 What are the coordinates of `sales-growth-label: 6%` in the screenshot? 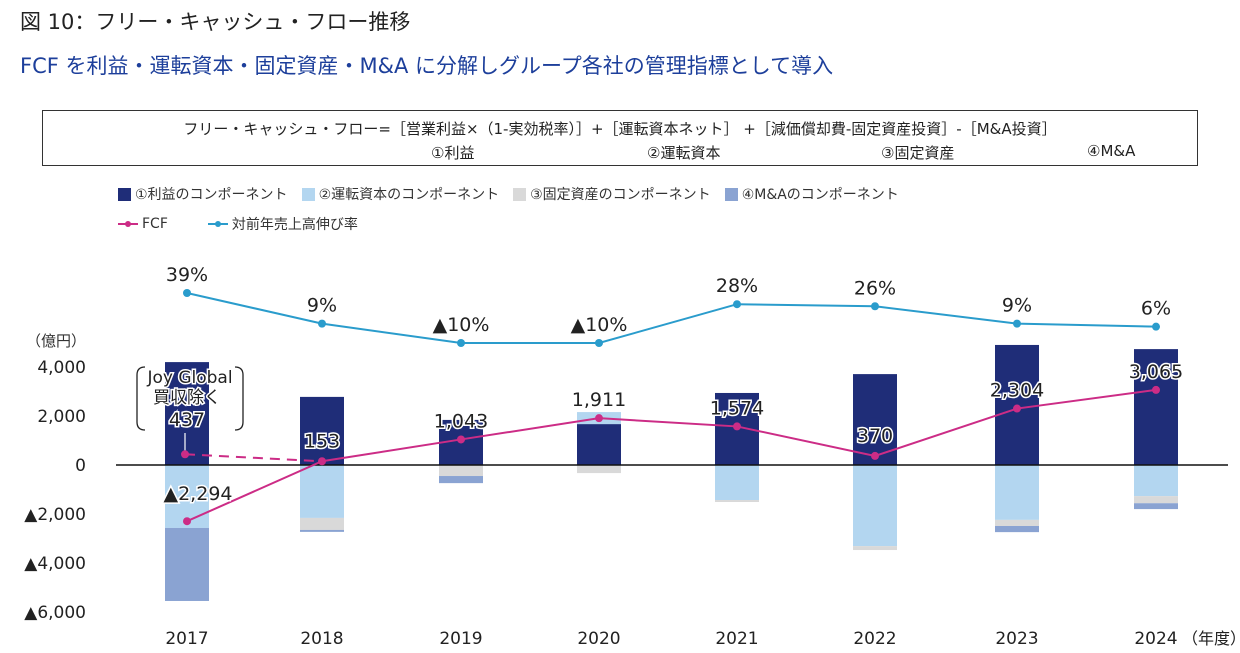 It's located at (1156, 309).